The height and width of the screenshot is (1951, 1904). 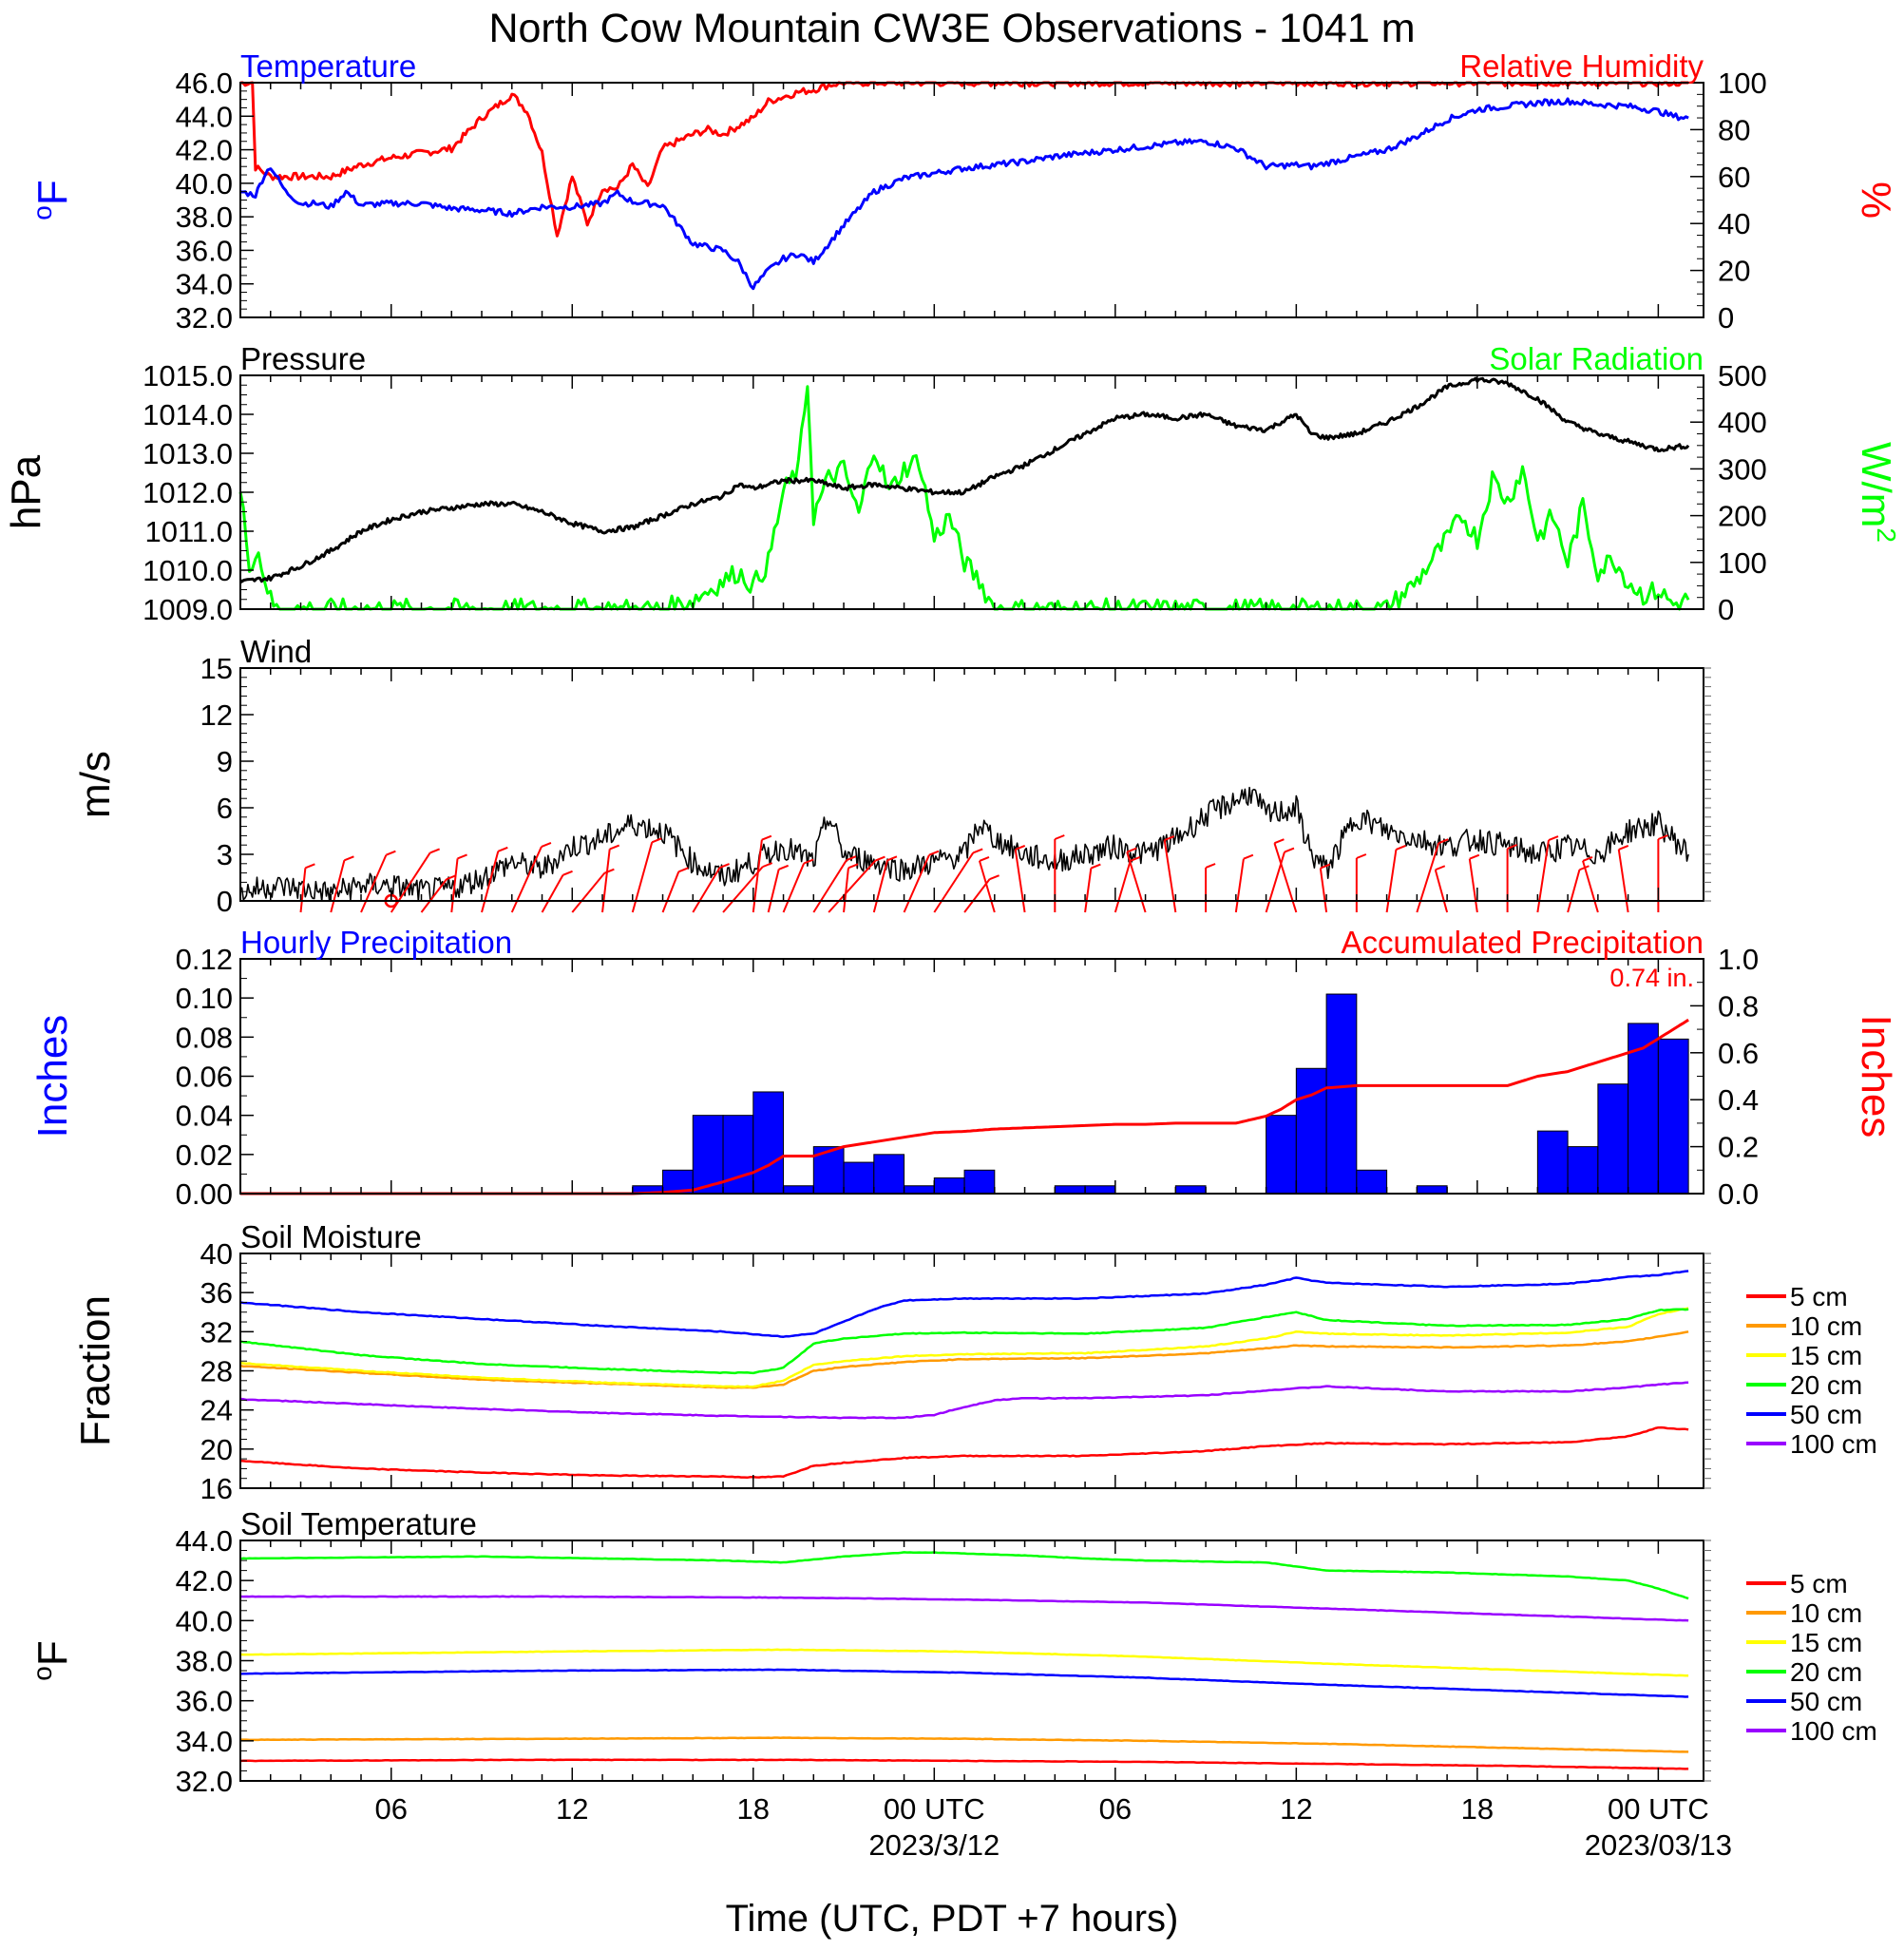 What do you see at coordinates (964, 1662) in the screenshot?
I see `soil-temp-line-15cm` at bounding box center [964, 1662].